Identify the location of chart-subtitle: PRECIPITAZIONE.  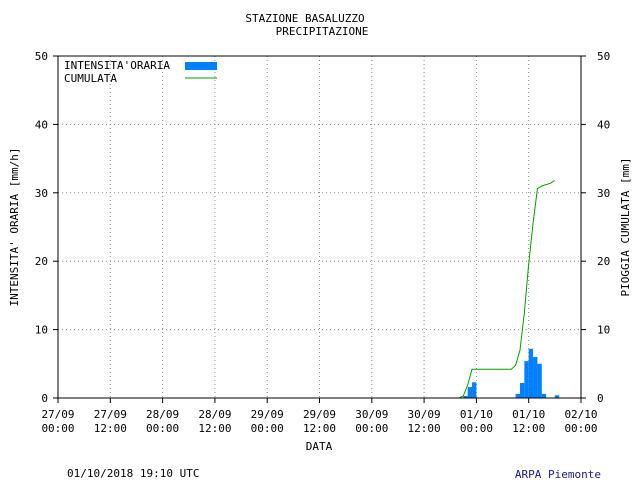
(322, 31).